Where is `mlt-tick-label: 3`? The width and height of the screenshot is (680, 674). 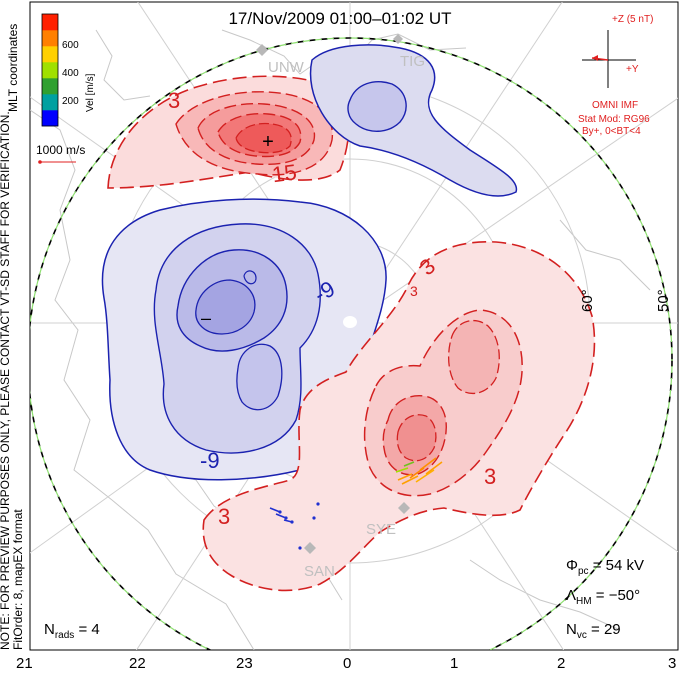 mlt-tick-label: 3 is located at coordinates (672, 663).